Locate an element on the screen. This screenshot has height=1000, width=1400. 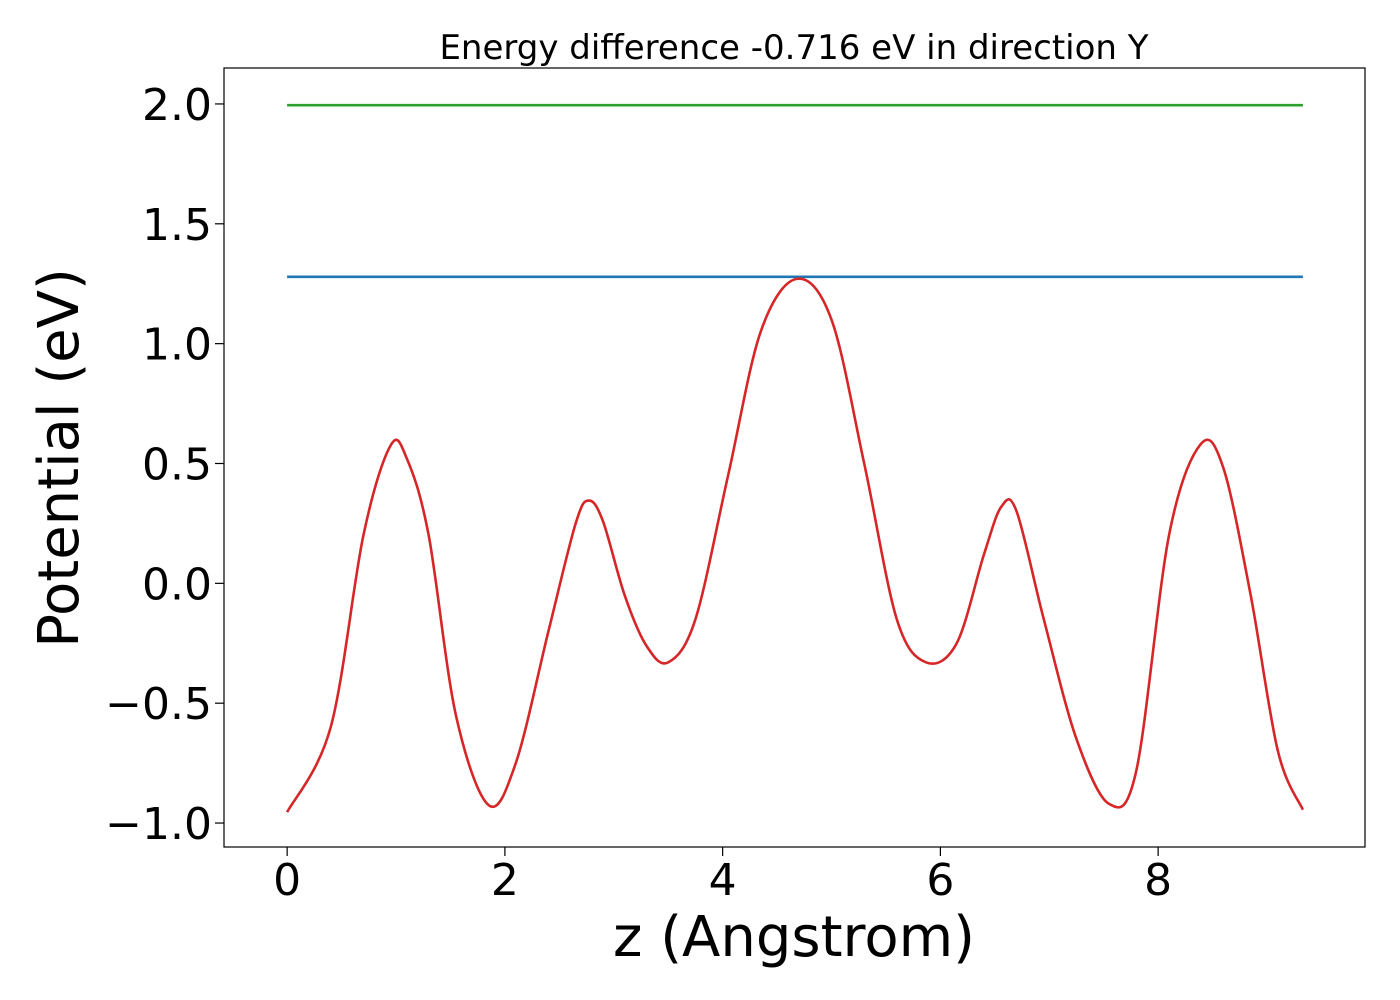
y-tick-label: 1.5 is located at coordinates (177, 225).